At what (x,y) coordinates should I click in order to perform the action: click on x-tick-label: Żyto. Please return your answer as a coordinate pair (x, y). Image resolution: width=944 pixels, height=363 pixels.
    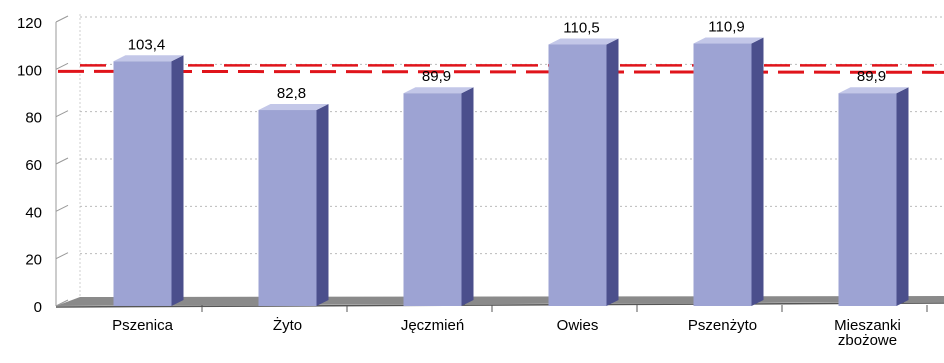
    Looking at the image, I should click on (287, 325).